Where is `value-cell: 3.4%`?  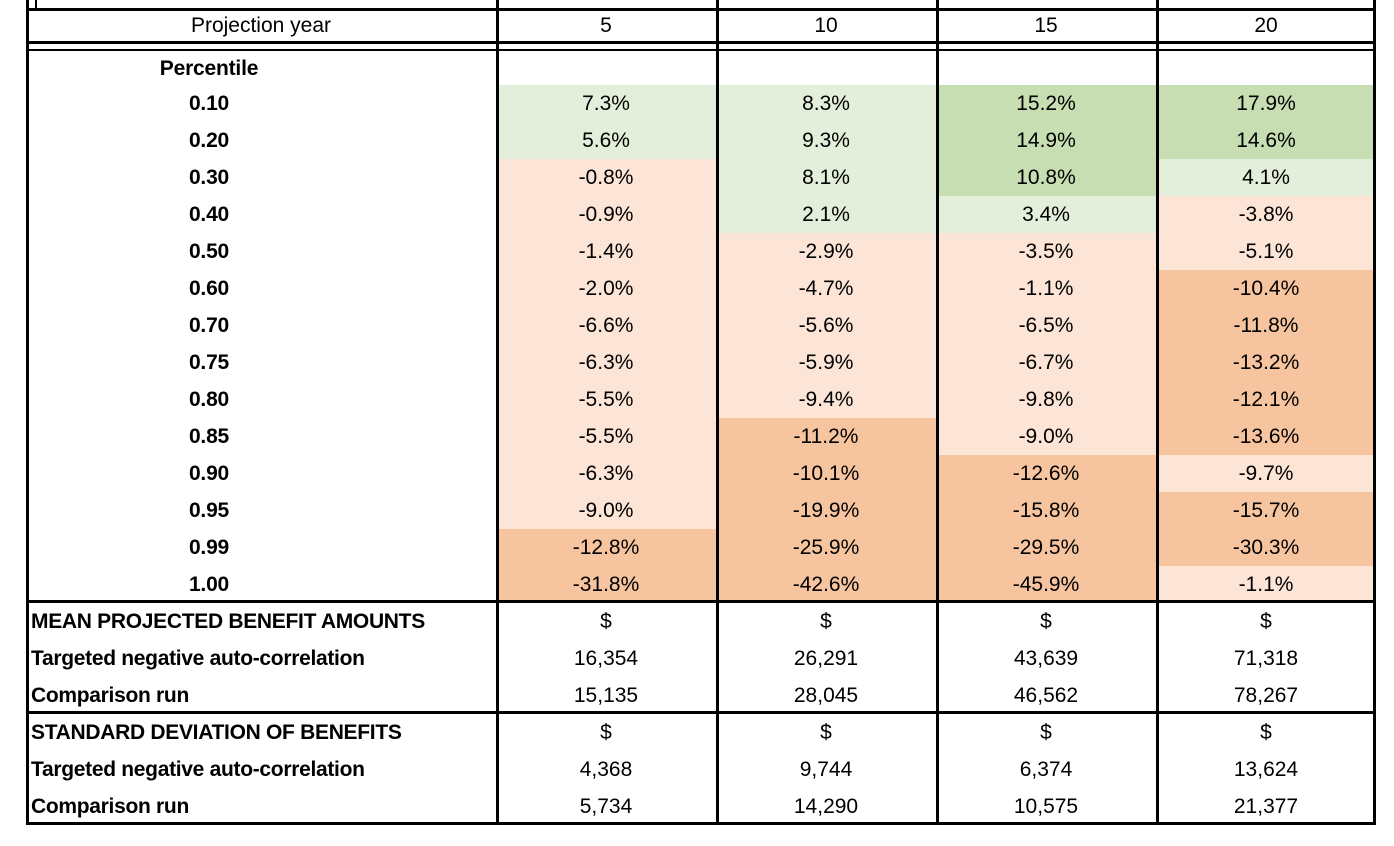
value-cell: 3.4% is located at coordinates (1046, 214).